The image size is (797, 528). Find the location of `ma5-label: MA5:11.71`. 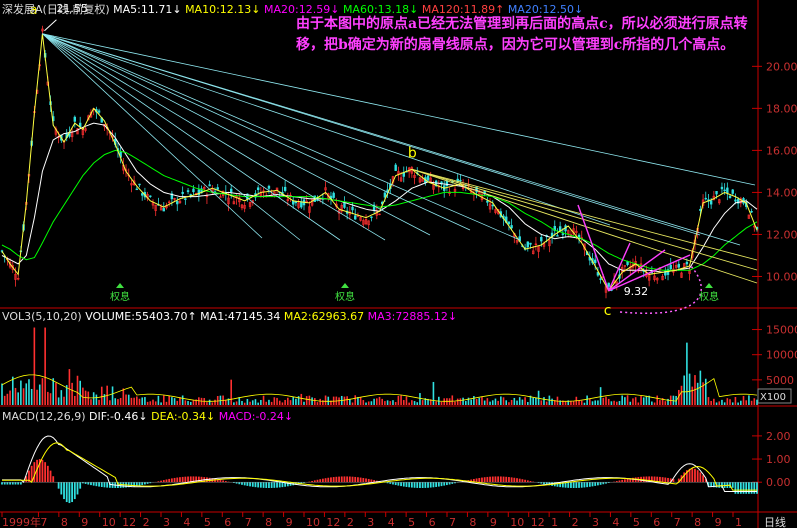

ma5-label: MA5:11.71 is located at coordinates (143, 9).